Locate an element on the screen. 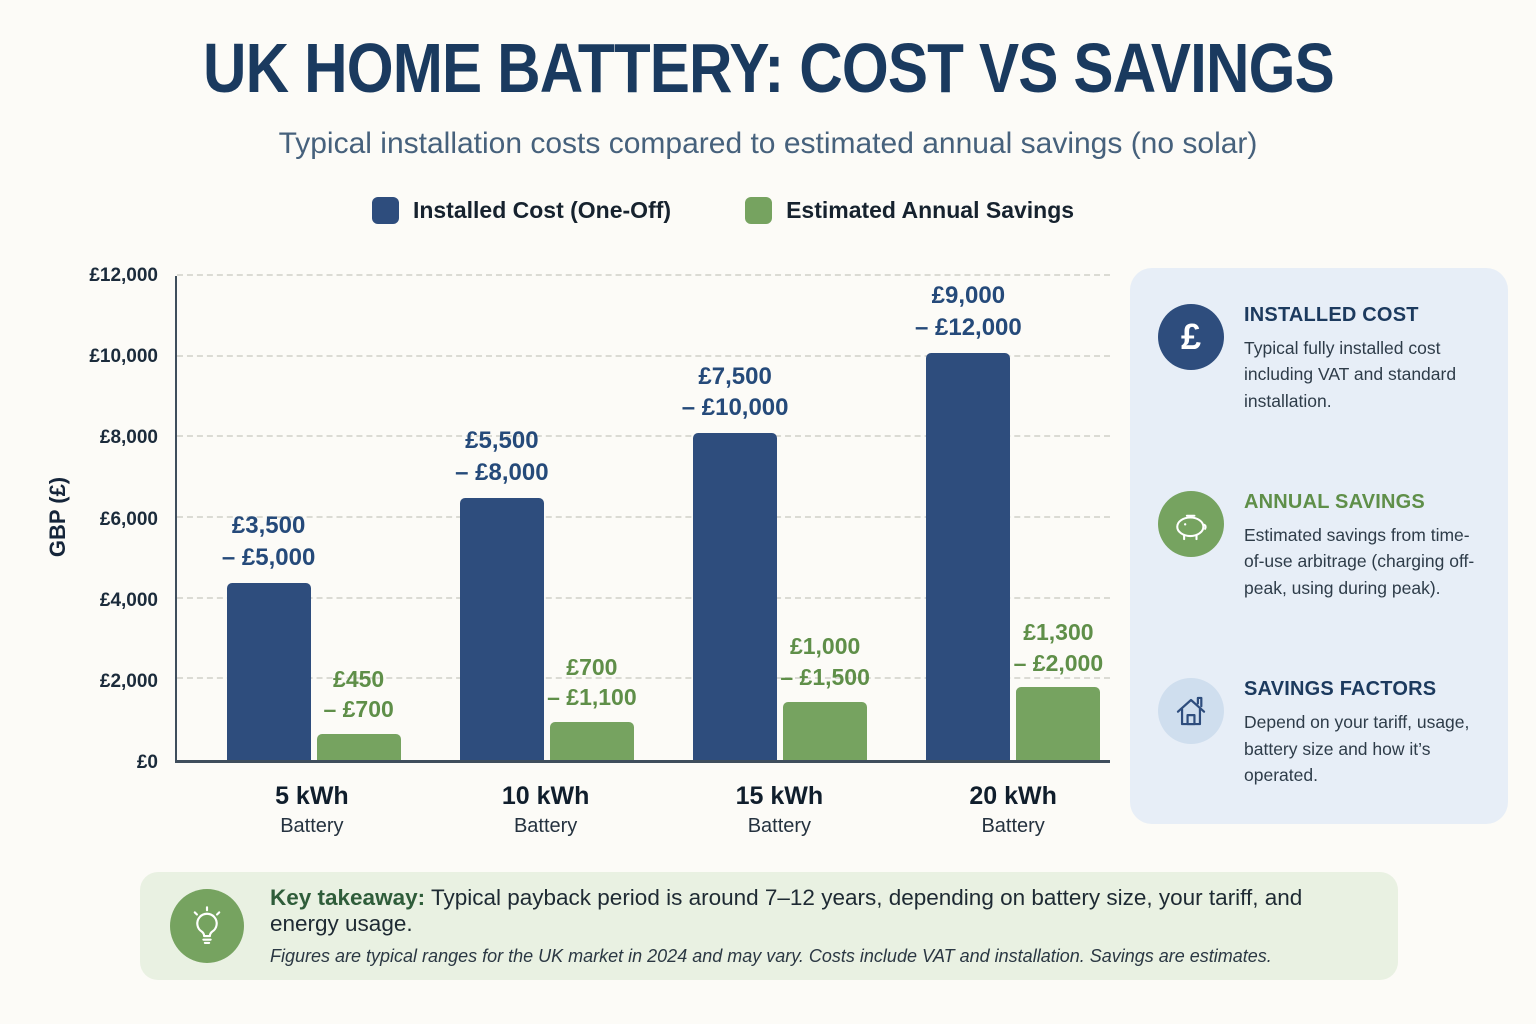  cost-range-label-15kwh: £7,500– £10,000 is located at coordinates (735, 392).